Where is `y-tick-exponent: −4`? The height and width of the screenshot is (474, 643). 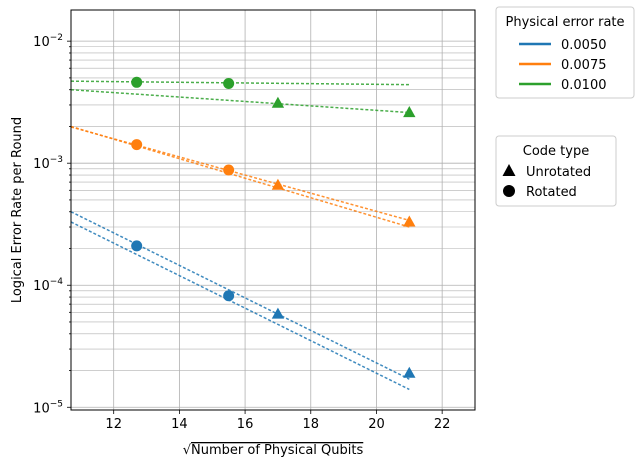 y-tick-exponent: −4 is located at coordinates (57, 282).